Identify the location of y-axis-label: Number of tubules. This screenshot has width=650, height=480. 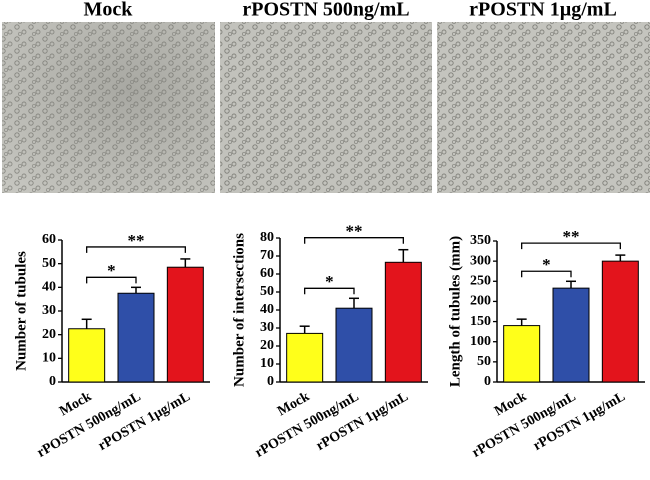
(21, 311).